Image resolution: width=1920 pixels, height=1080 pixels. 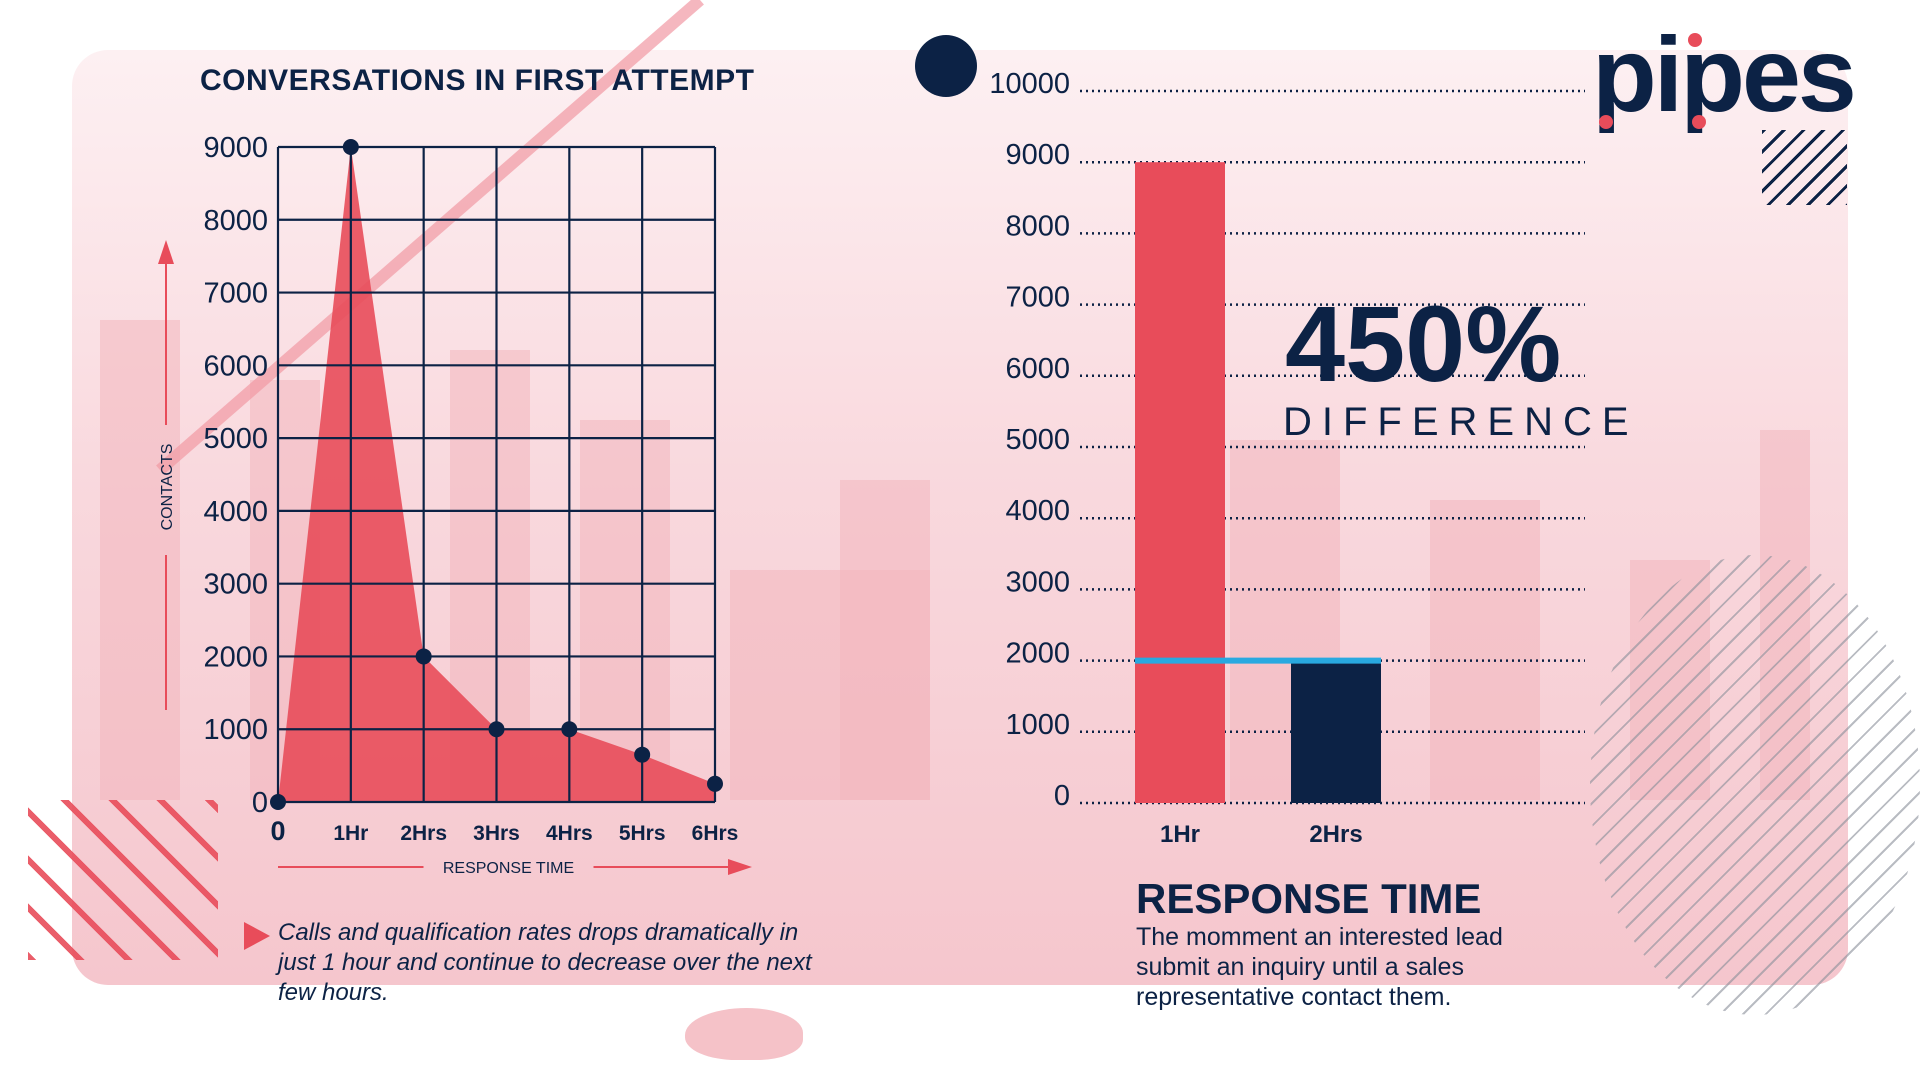 What do you see at coordinates (740, 867) in the screenshot?
I see `x-axis-arrowhead` at bounding box center [740, 867].